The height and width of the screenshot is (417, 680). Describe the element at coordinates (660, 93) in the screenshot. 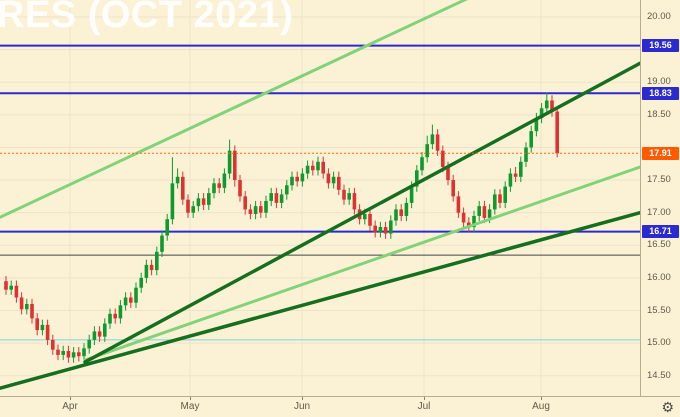

I see `price-level-badge: 18.83` at that location.